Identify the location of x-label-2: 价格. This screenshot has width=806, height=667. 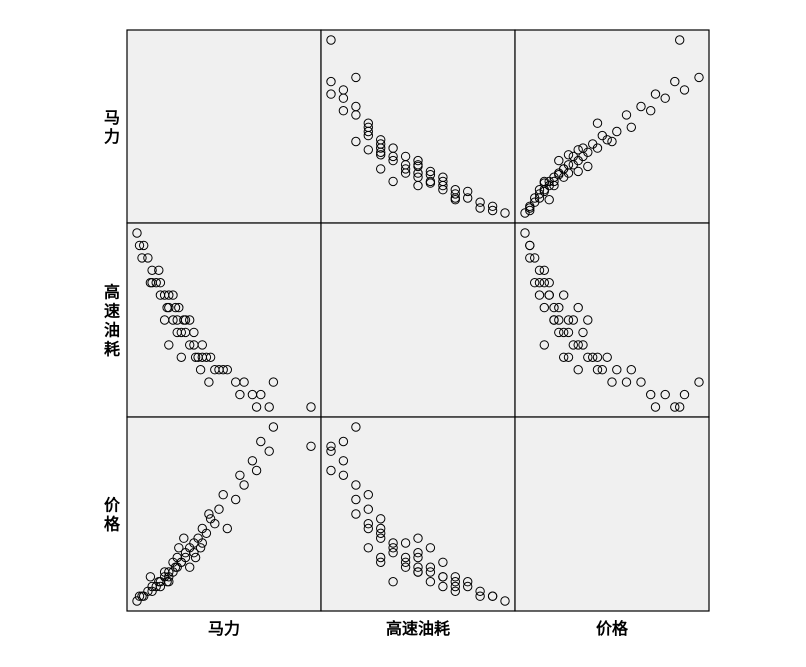
(612, 628).